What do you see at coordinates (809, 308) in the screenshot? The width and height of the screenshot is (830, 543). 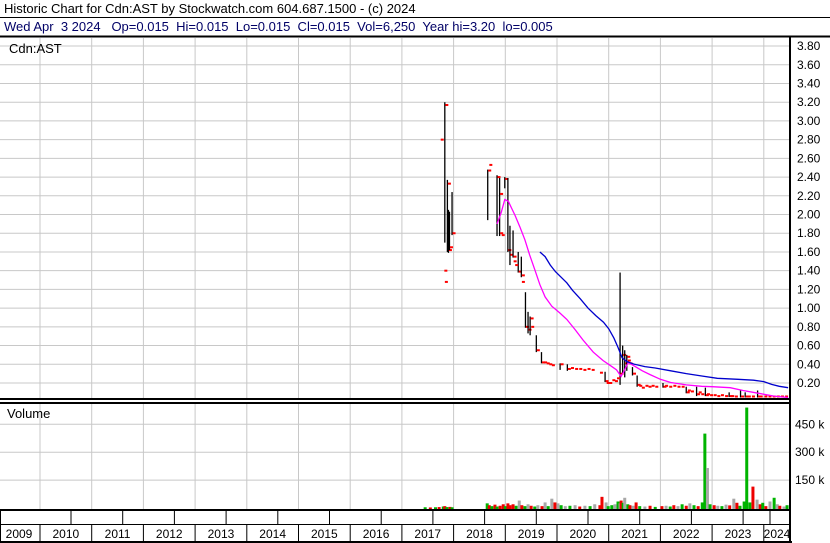 I see `price-axis-tick-label: 1.00` at bounding box center [809, 308].